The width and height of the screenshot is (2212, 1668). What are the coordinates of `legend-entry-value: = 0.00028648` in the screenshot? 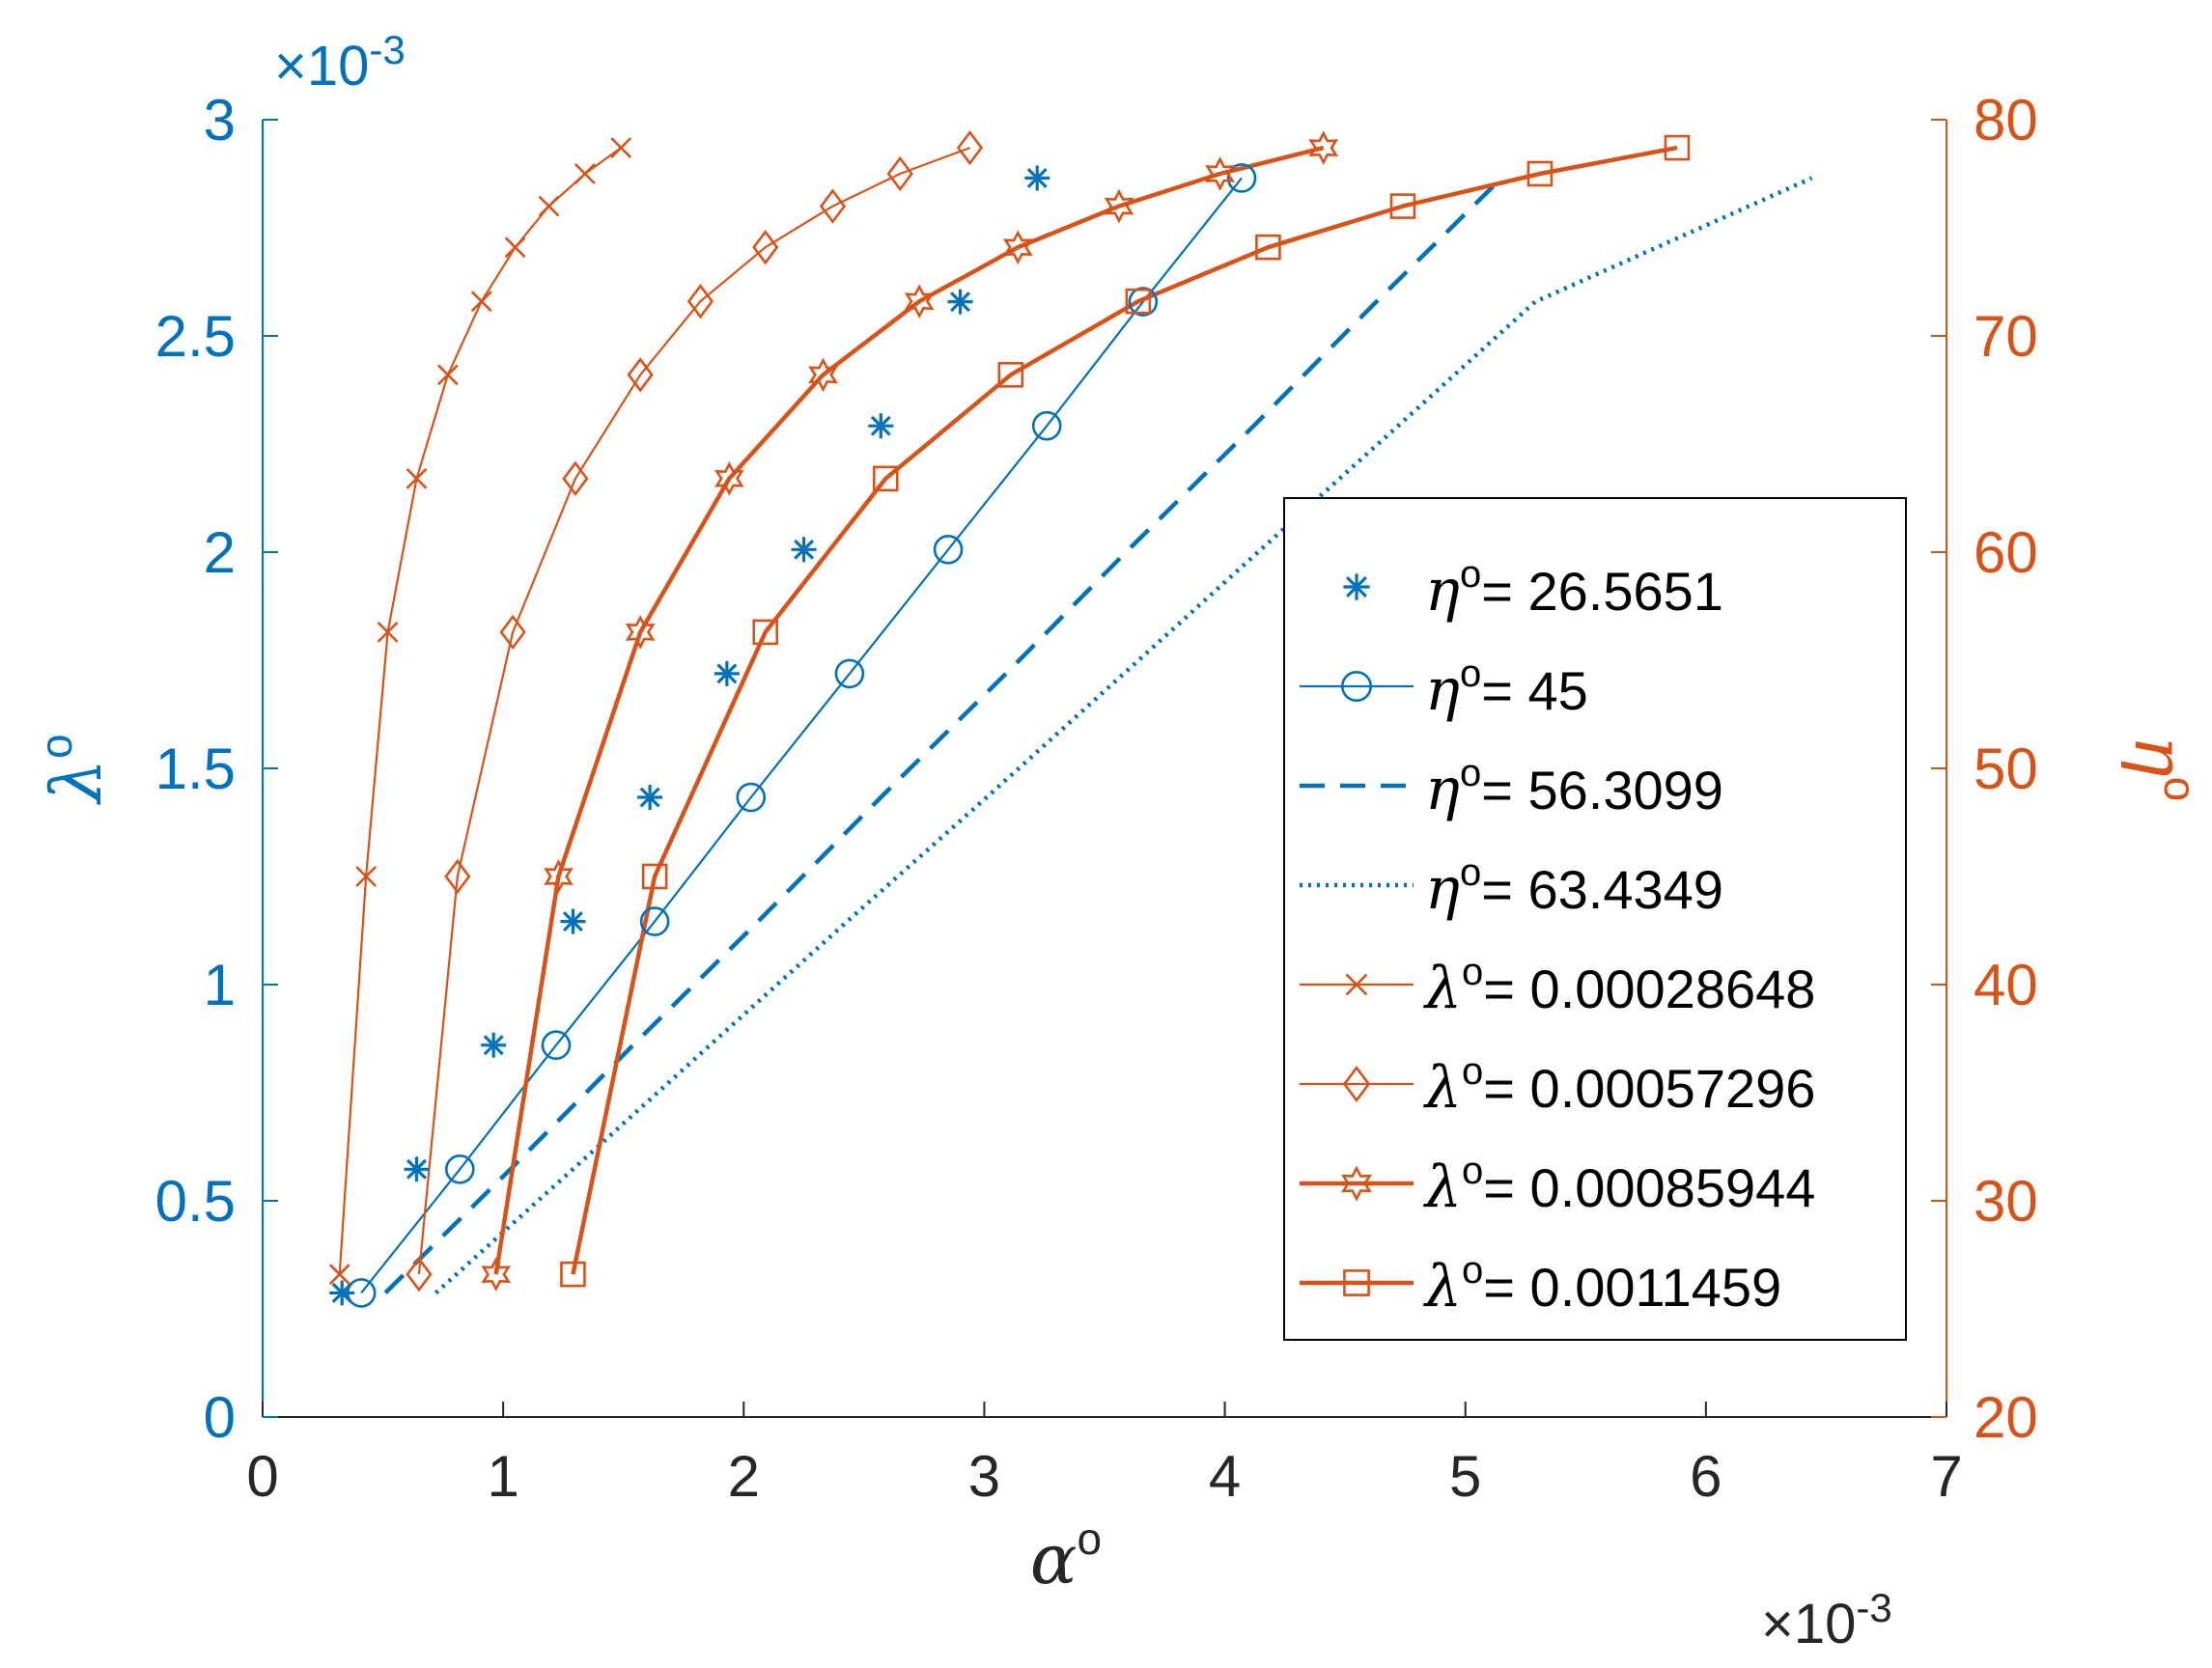 It's located at (1649, 989).